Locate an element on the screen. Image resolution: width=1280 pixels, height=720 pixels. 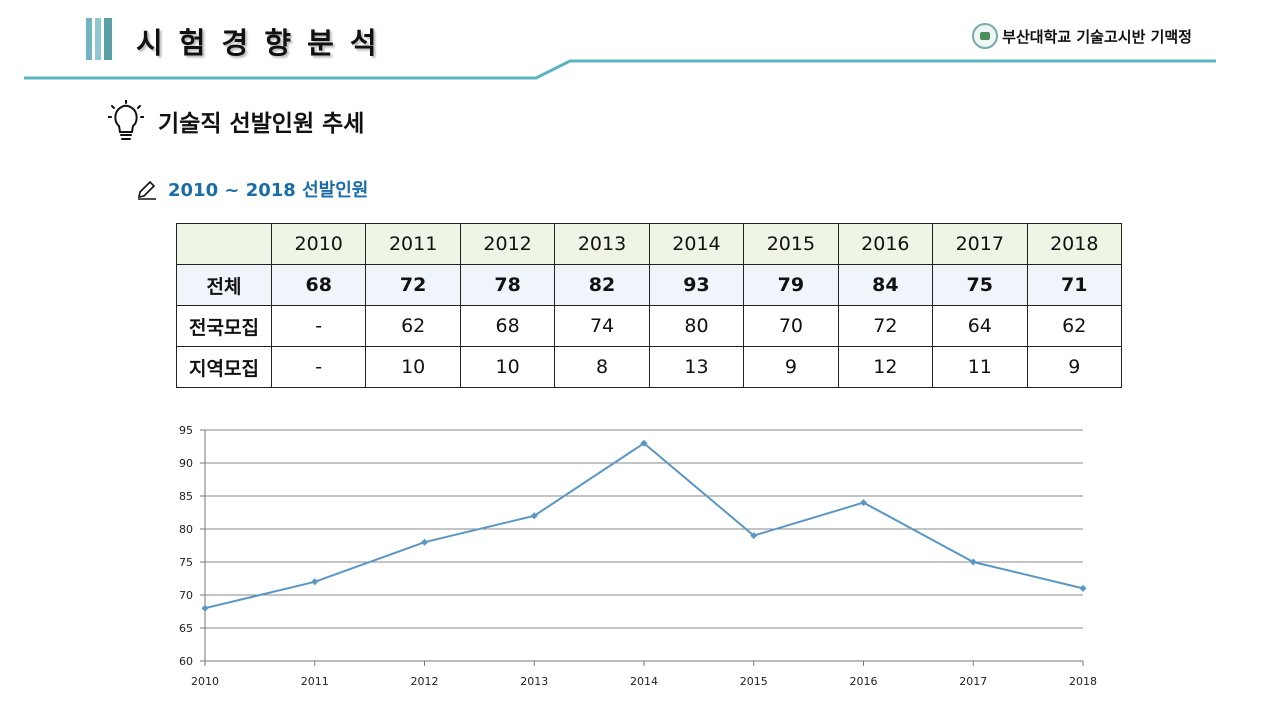
table-row: 지역모집 - 10 10 8 13 9 12 11 9 is located at coordinates (649, 367).